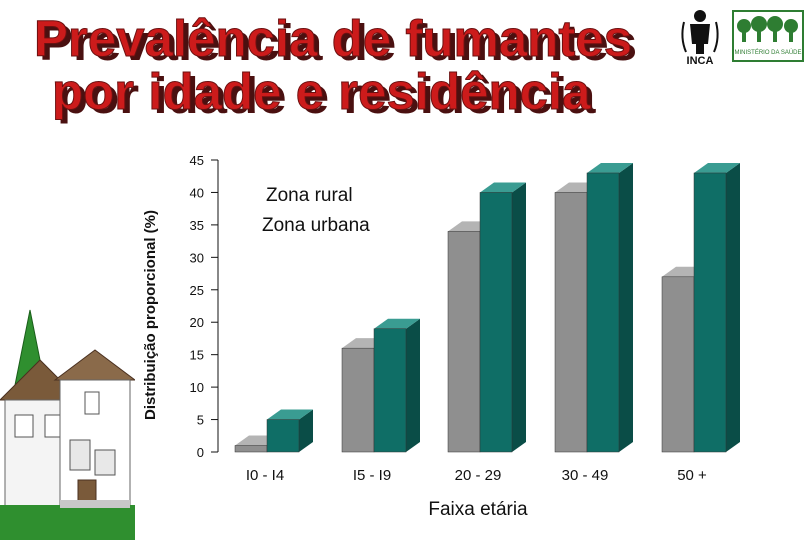 This screenshot has height=540, width=810. Describe the element at coordinates (478, 475) in the screenshot. I see `x-tick-label: 20 - 29` at that location.